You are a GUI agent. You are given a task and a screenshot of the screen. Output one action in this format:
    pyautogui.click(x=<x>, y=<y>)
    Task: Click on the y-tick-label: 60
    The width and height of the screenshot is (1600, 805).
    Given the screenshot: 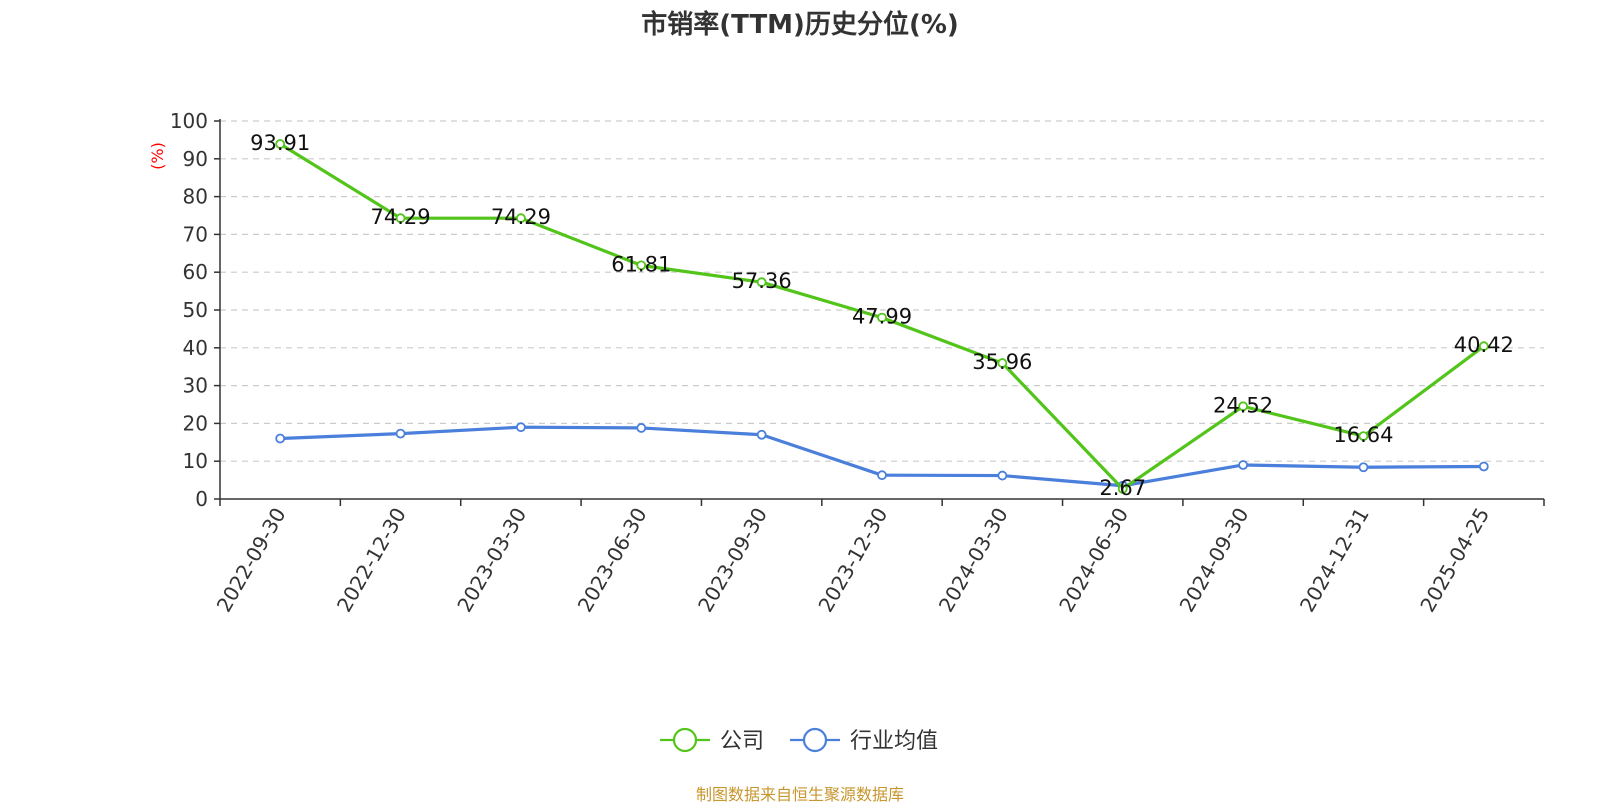 What is the action you would take?
    pyautogui.click(x=195, y=272)
    